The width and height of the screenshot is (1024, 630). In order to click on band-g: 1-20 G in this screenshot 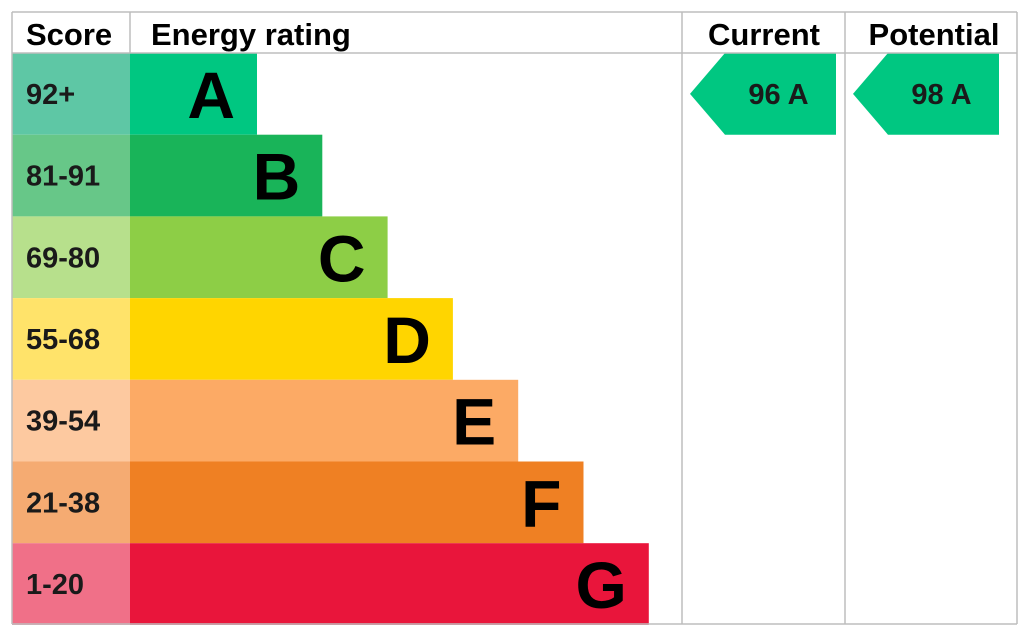, I will do `click(330, 584)`.